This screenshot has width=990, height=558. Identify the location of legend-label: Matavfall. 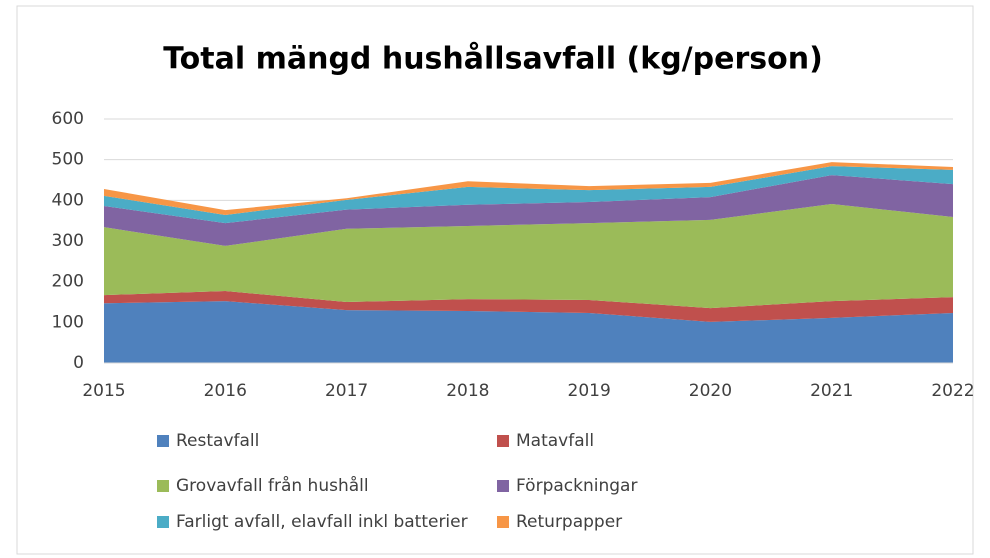
(555, 441).